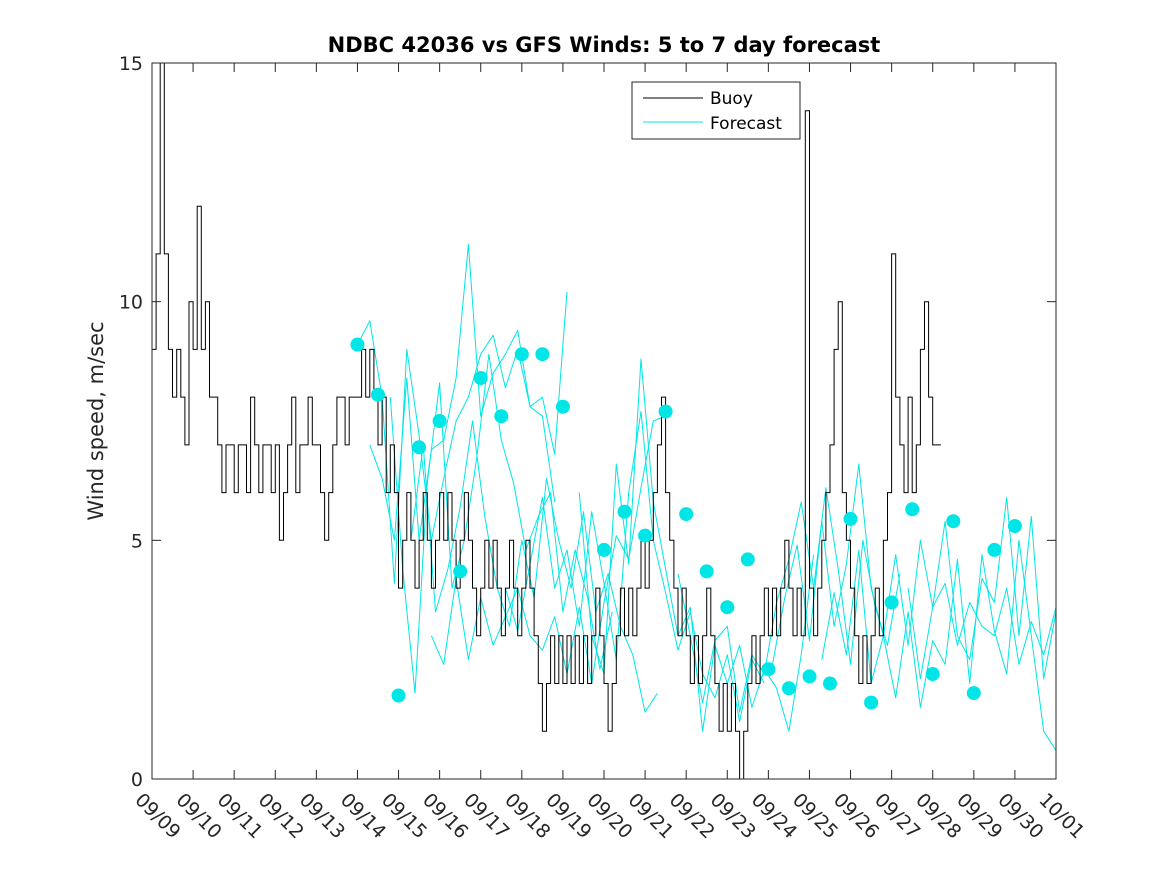 The width and height of the screenshot is (1167, 875). I want to click on legend: Buoy Forecast, so click(716, 110).